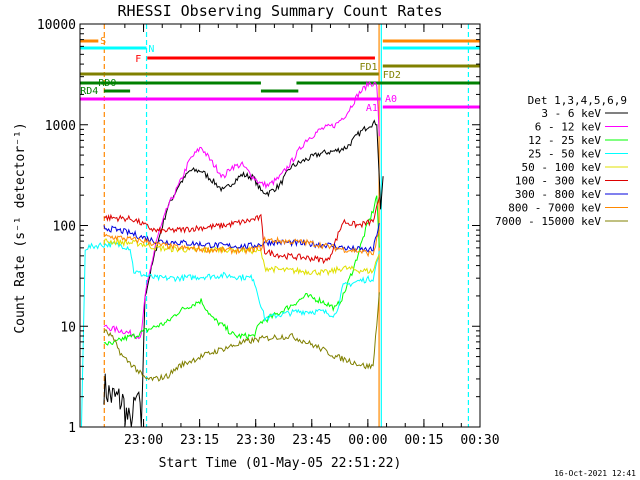 This screenshot has width=640, height=480. Describe the element at coordinates (103, 41) in the screenshot. I see `state-label-s: S` at that location.